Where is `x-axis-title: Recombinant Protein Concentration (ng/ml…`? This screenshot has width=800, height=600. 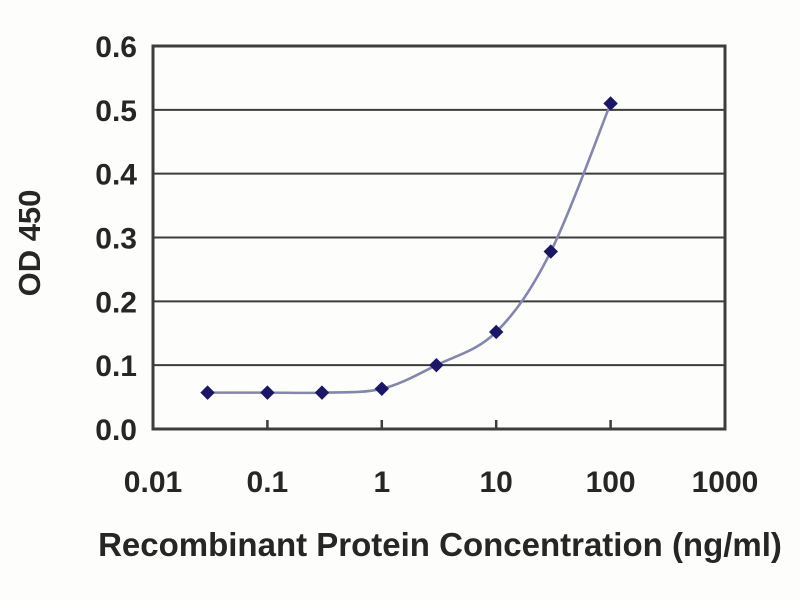 x-axis-title: Recombinant Protein Concentration (ng/ml… is located at coordinates (440, 544).